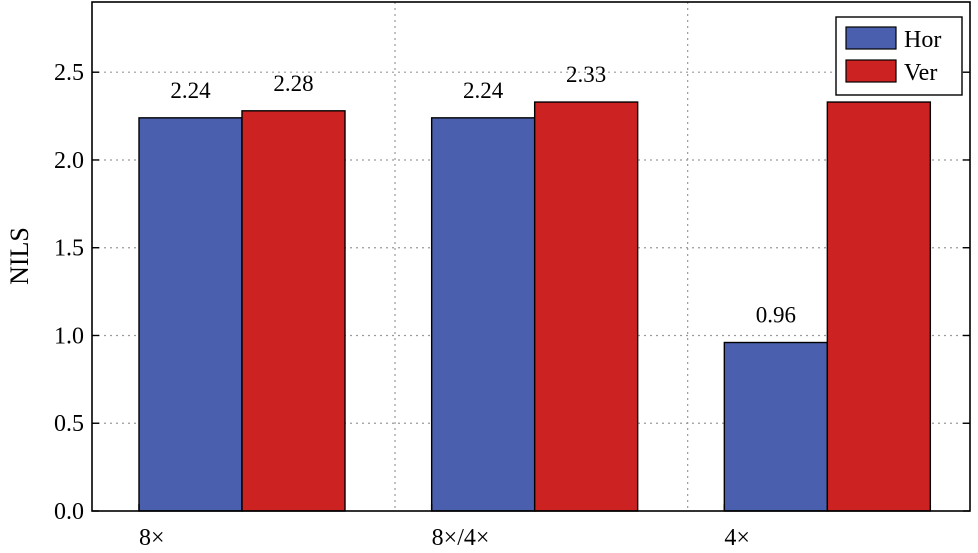 The width and height of the screenshot is (978, 553). I want to click on legend-swatch-hor, so click(871, 38).